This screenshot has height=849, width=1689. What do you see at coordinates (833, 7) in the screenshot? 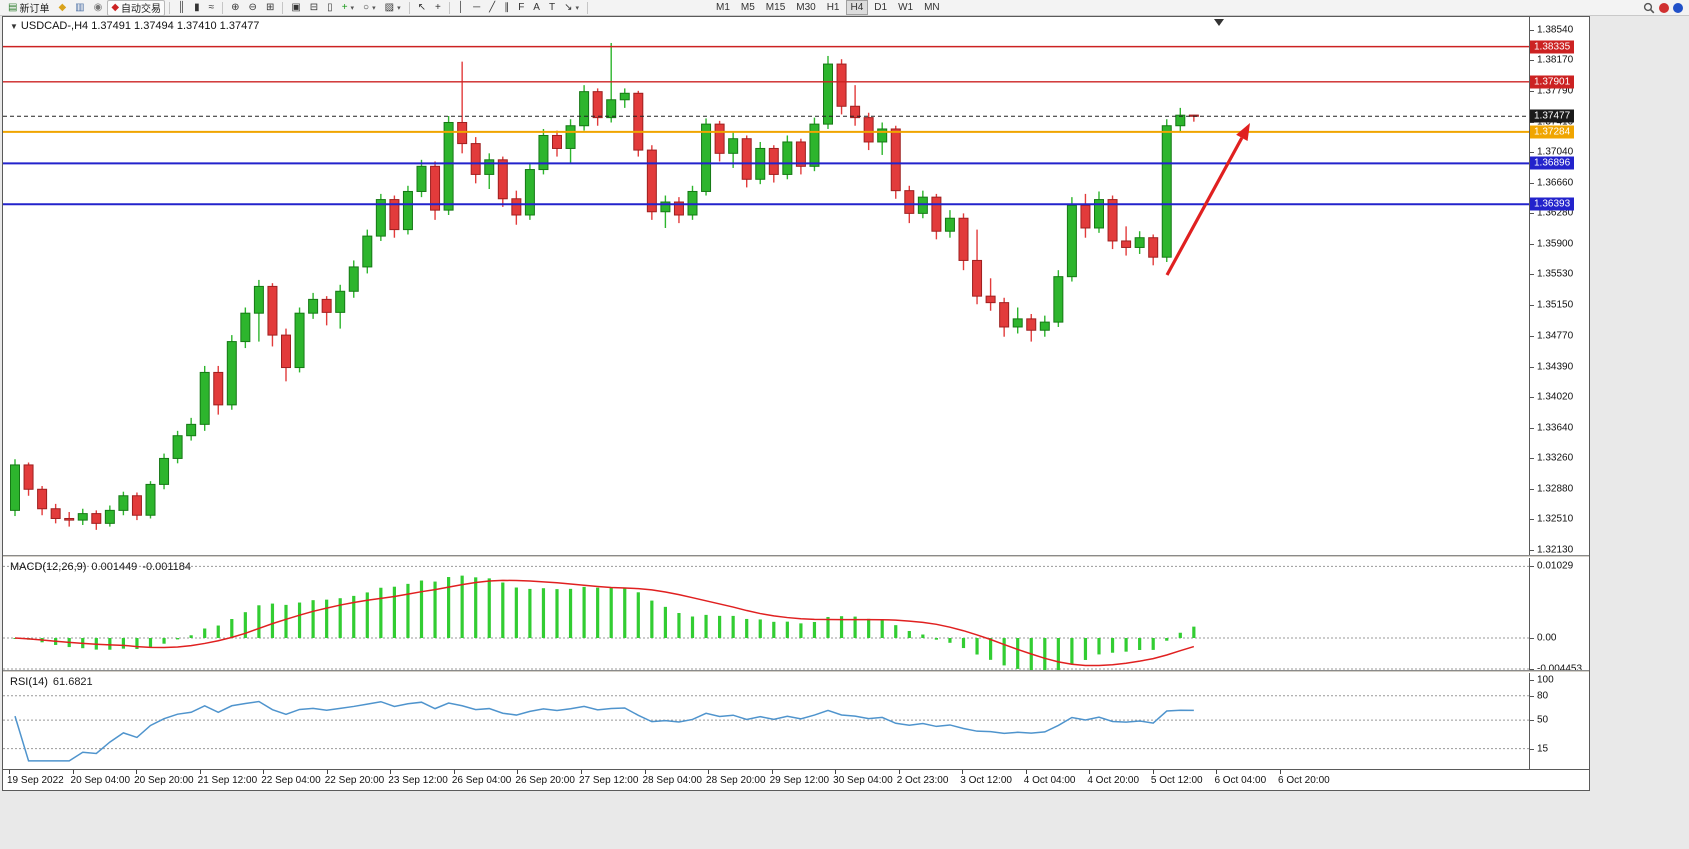
I see `timeframe-h1: H1` at bounding box center [833, 7].